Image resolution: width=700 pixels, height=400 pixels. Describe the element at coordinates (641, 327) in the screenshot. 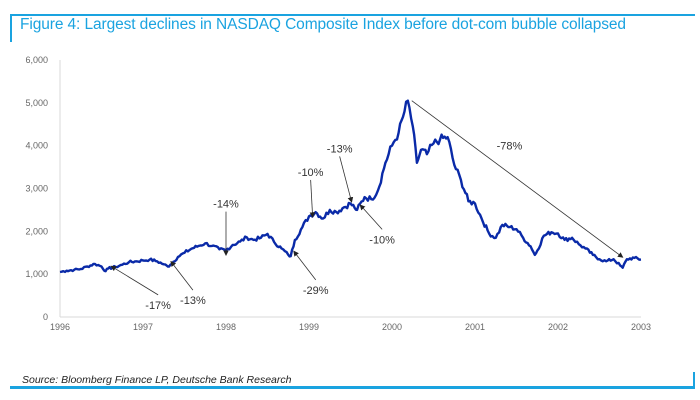

I see `x-tick-label: 2003` at that location.